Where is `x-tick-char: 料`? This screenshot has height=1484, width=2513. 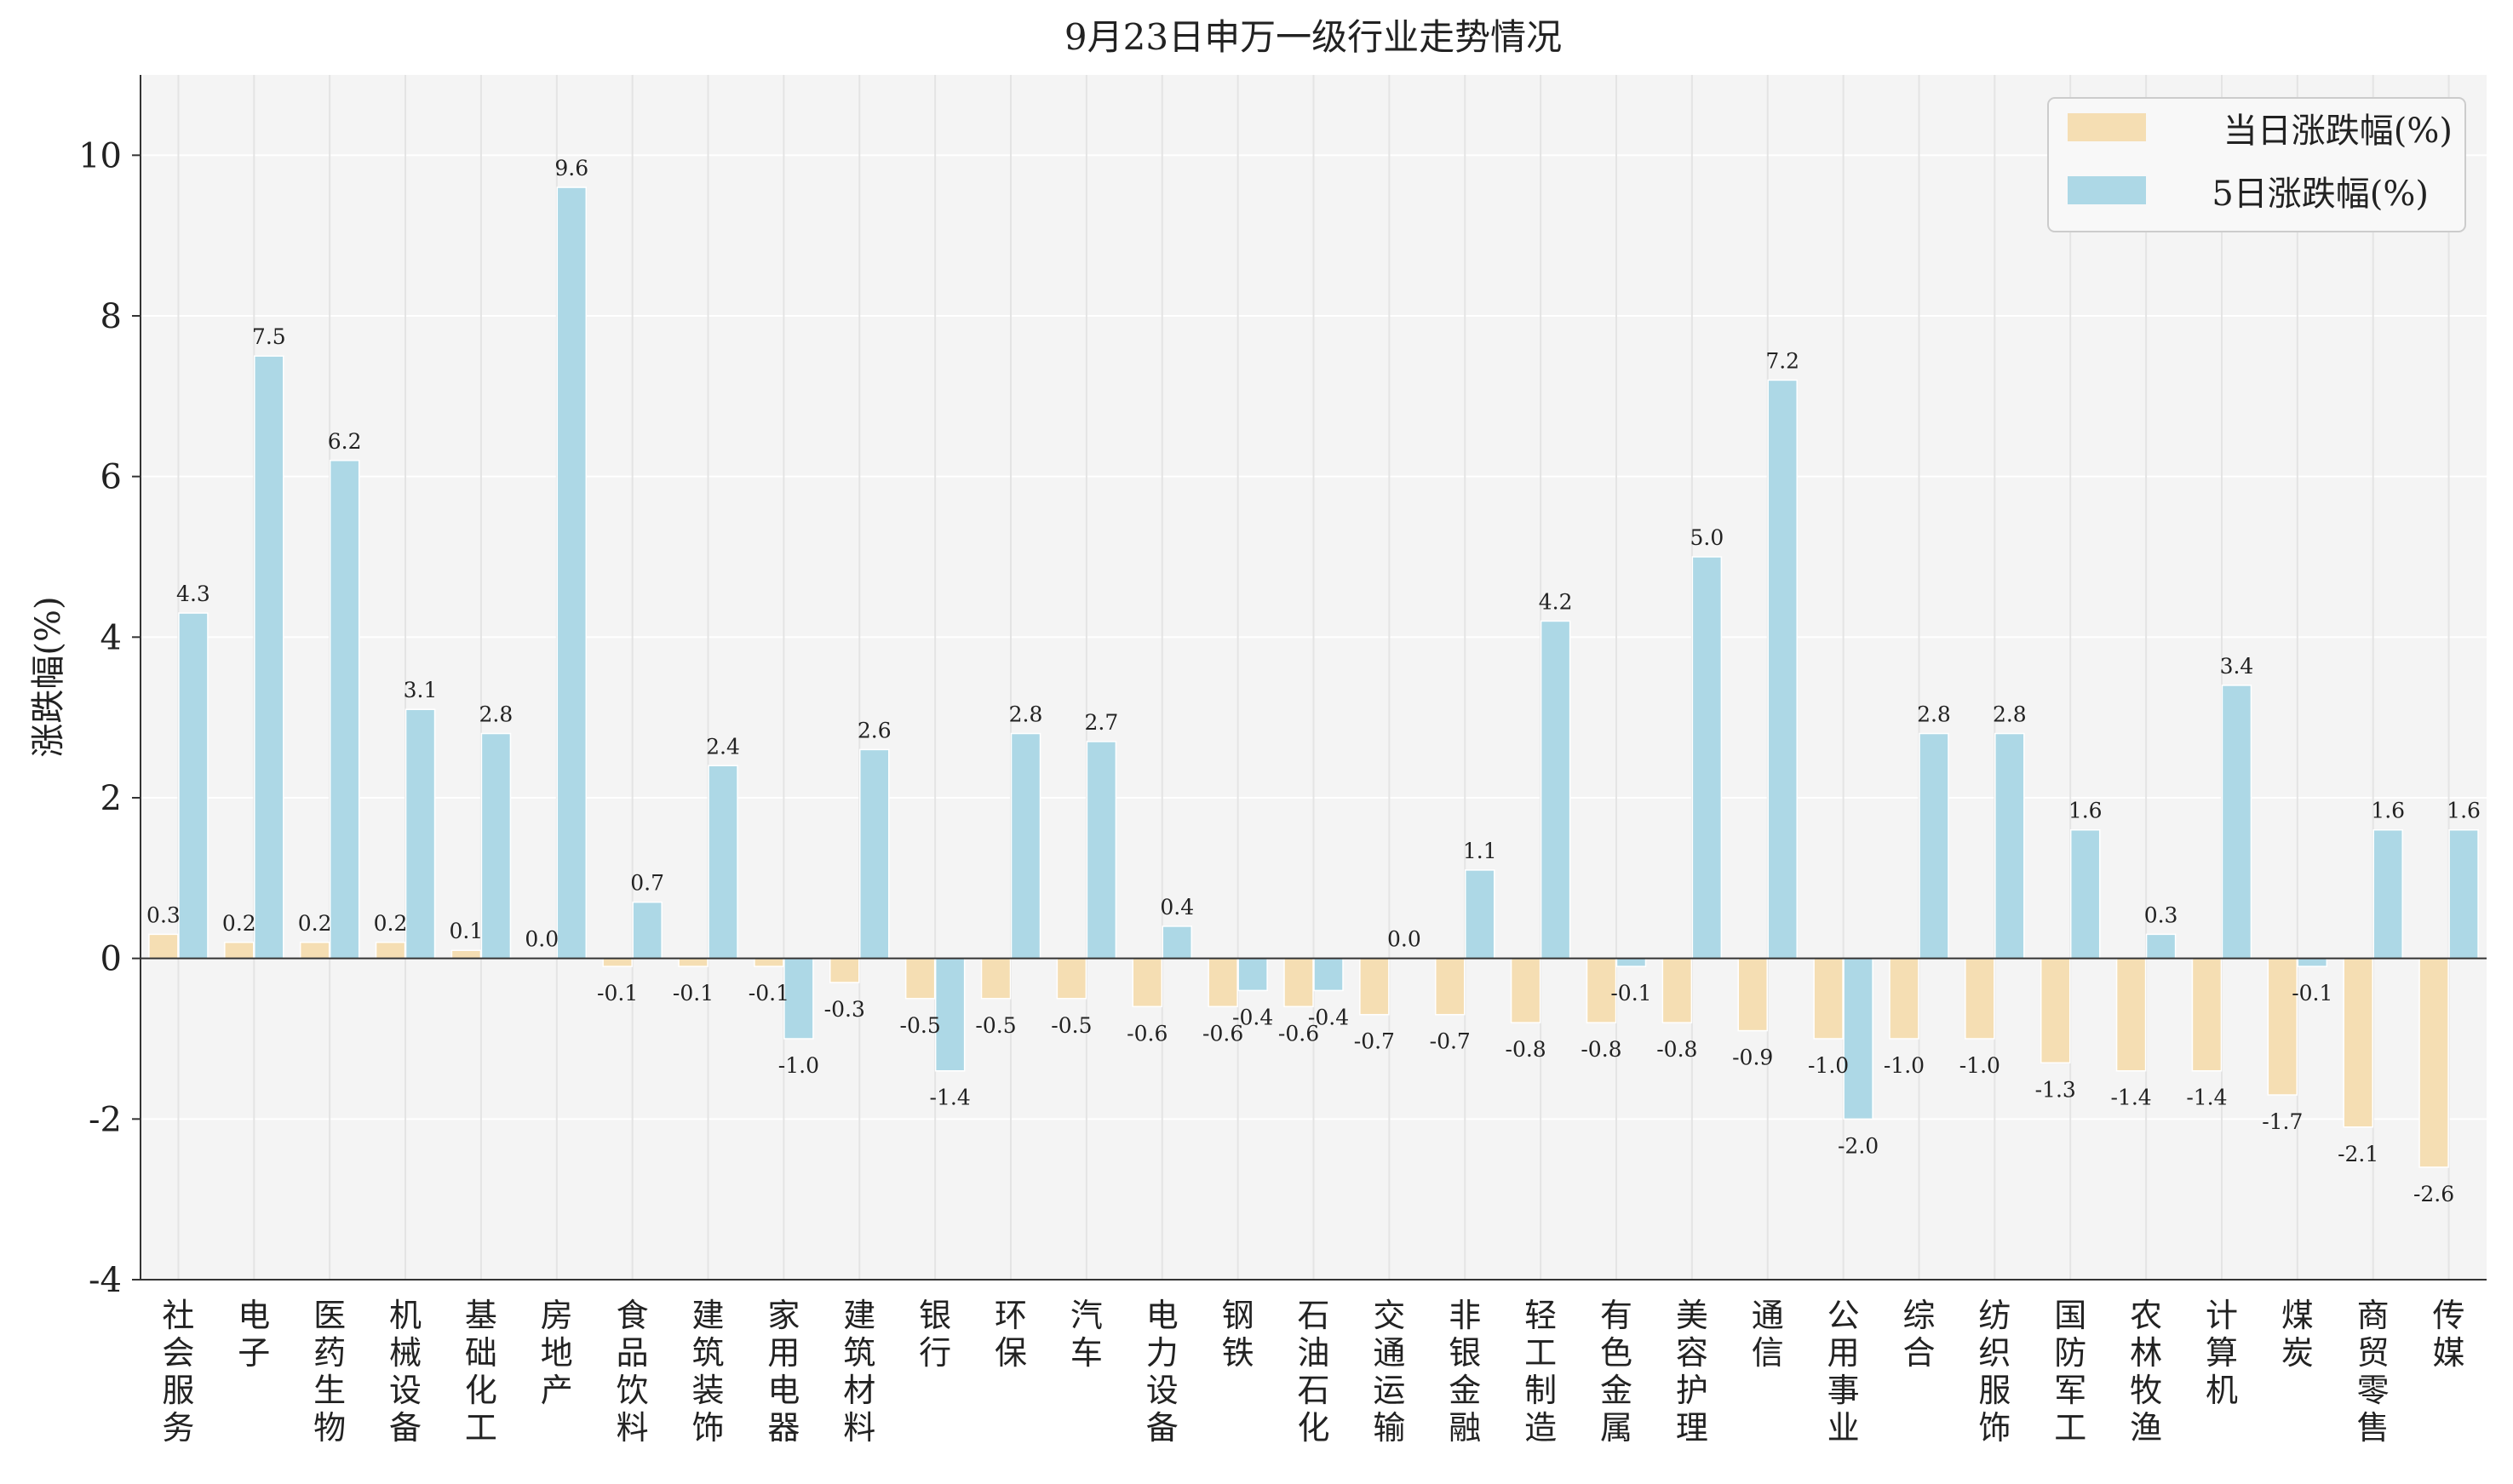 x-tick-char: 料 is located at coordinates (633, 1428).